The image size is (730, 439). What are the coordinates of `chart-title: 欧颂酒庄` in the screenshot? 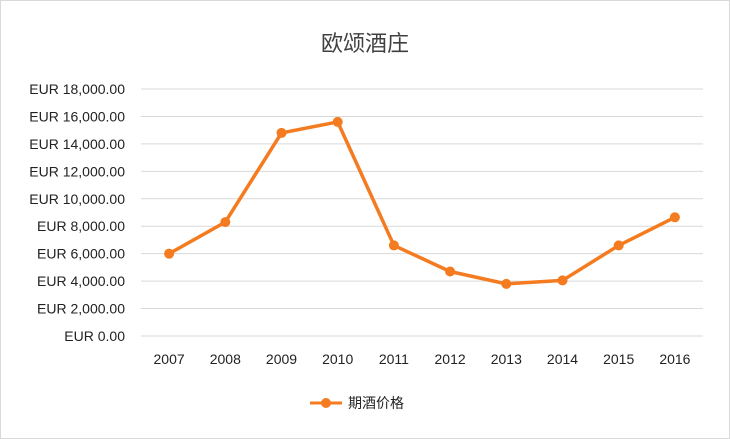 It's located at (365, 44).